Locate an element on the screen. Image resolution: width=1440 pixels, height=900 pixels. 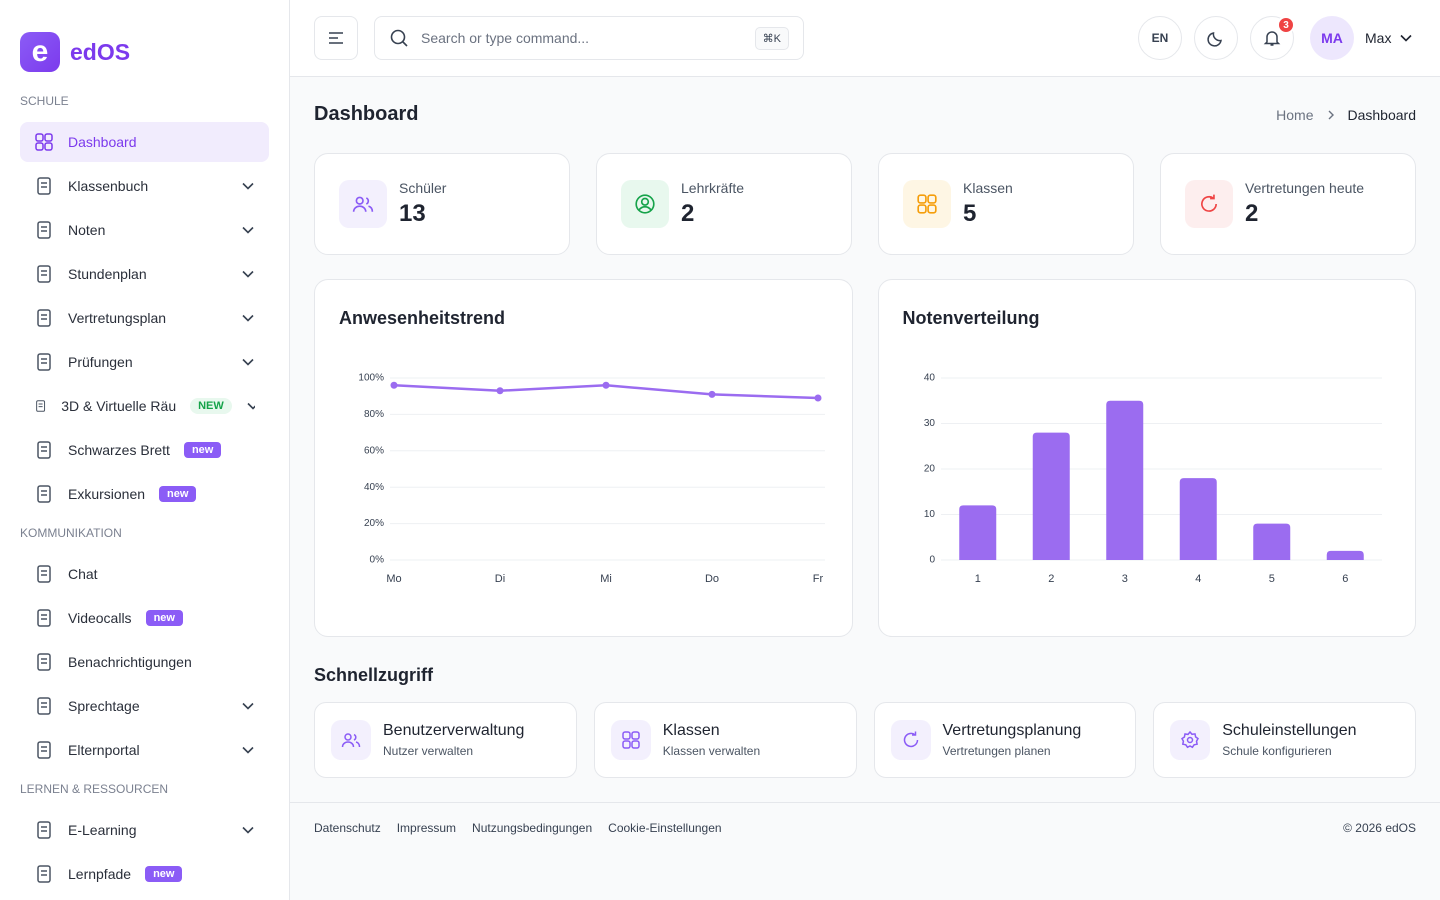
nav-item: 3D & Virtuelle Räu NEW is located at coordinates (144, 406).